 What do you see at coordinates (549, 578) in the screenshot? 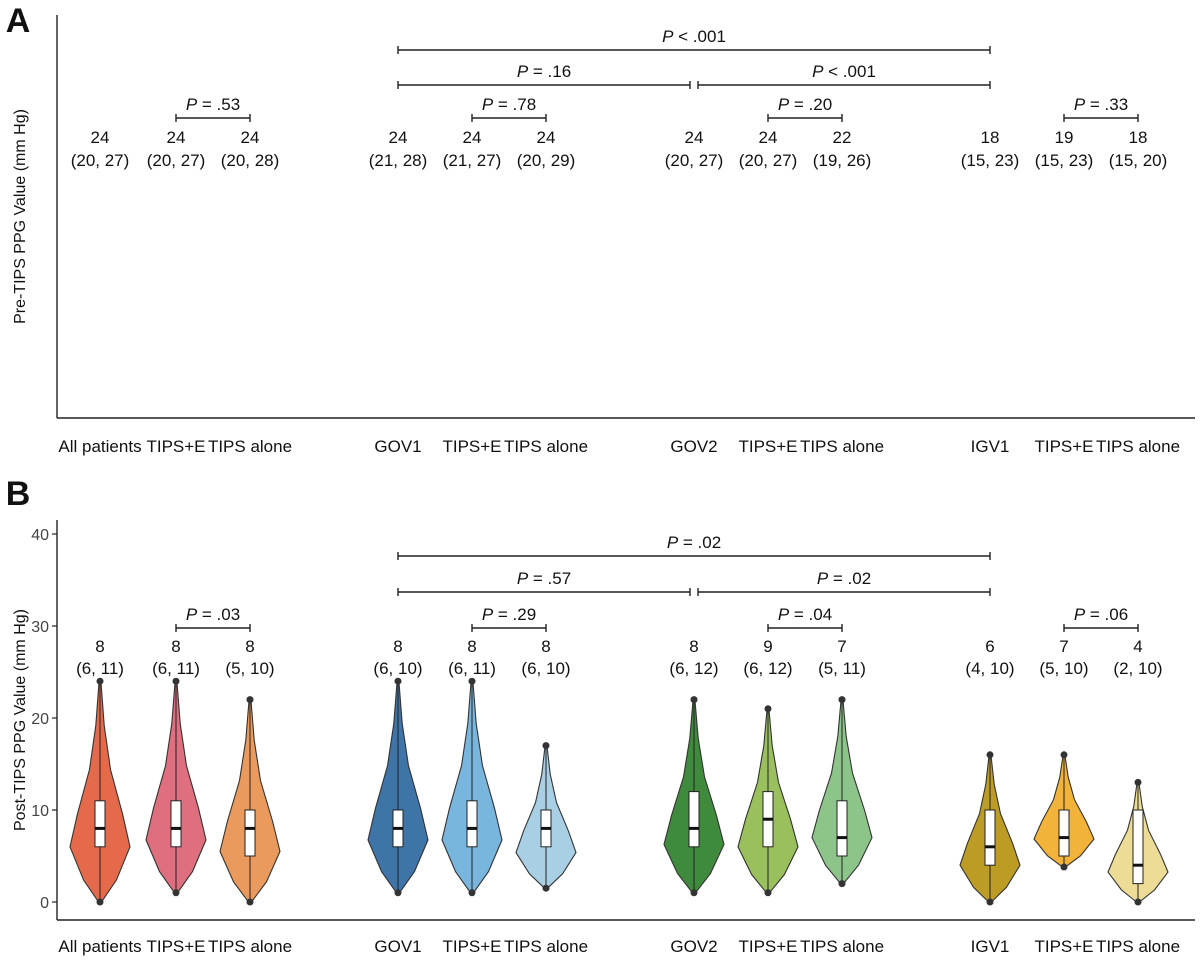
I see `p-value-text: = .57` at bounding box center [549, 578].